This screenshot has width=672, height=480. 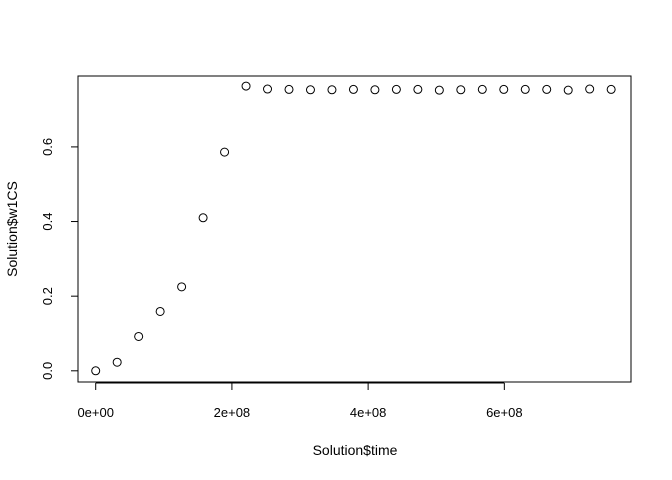 I want to click on x-tick-label: 4e+08, so click(x=368, y=412).